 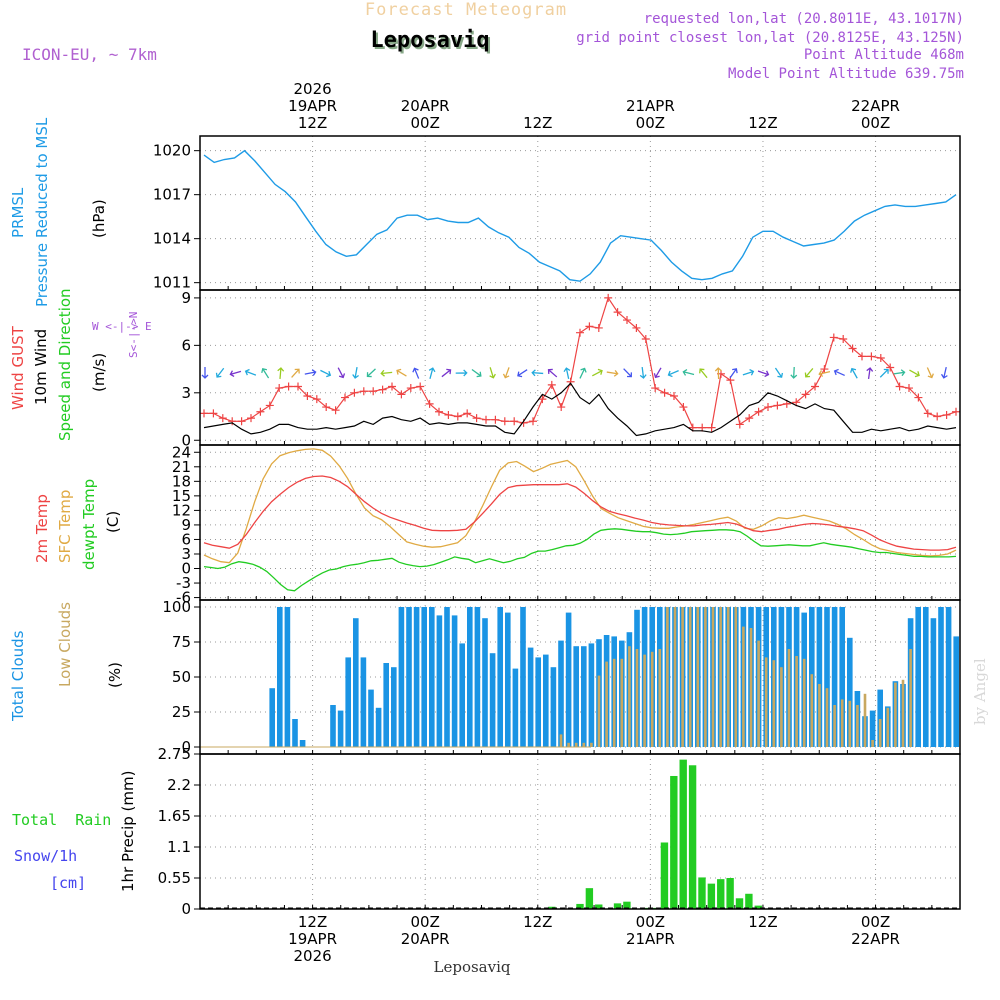 What do you see at coordinates (424, 123) in the screenshot?
I see `top-time-label: 00Z` at bounding box center [424, 123].